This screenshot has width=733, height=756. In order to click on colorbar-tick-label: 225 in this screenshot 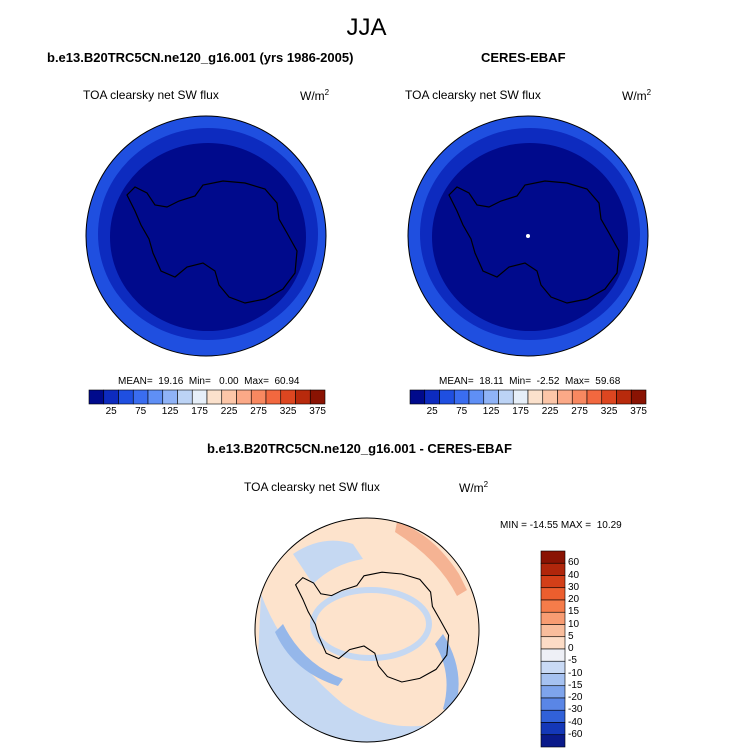, I will do `click(229, 411)`.